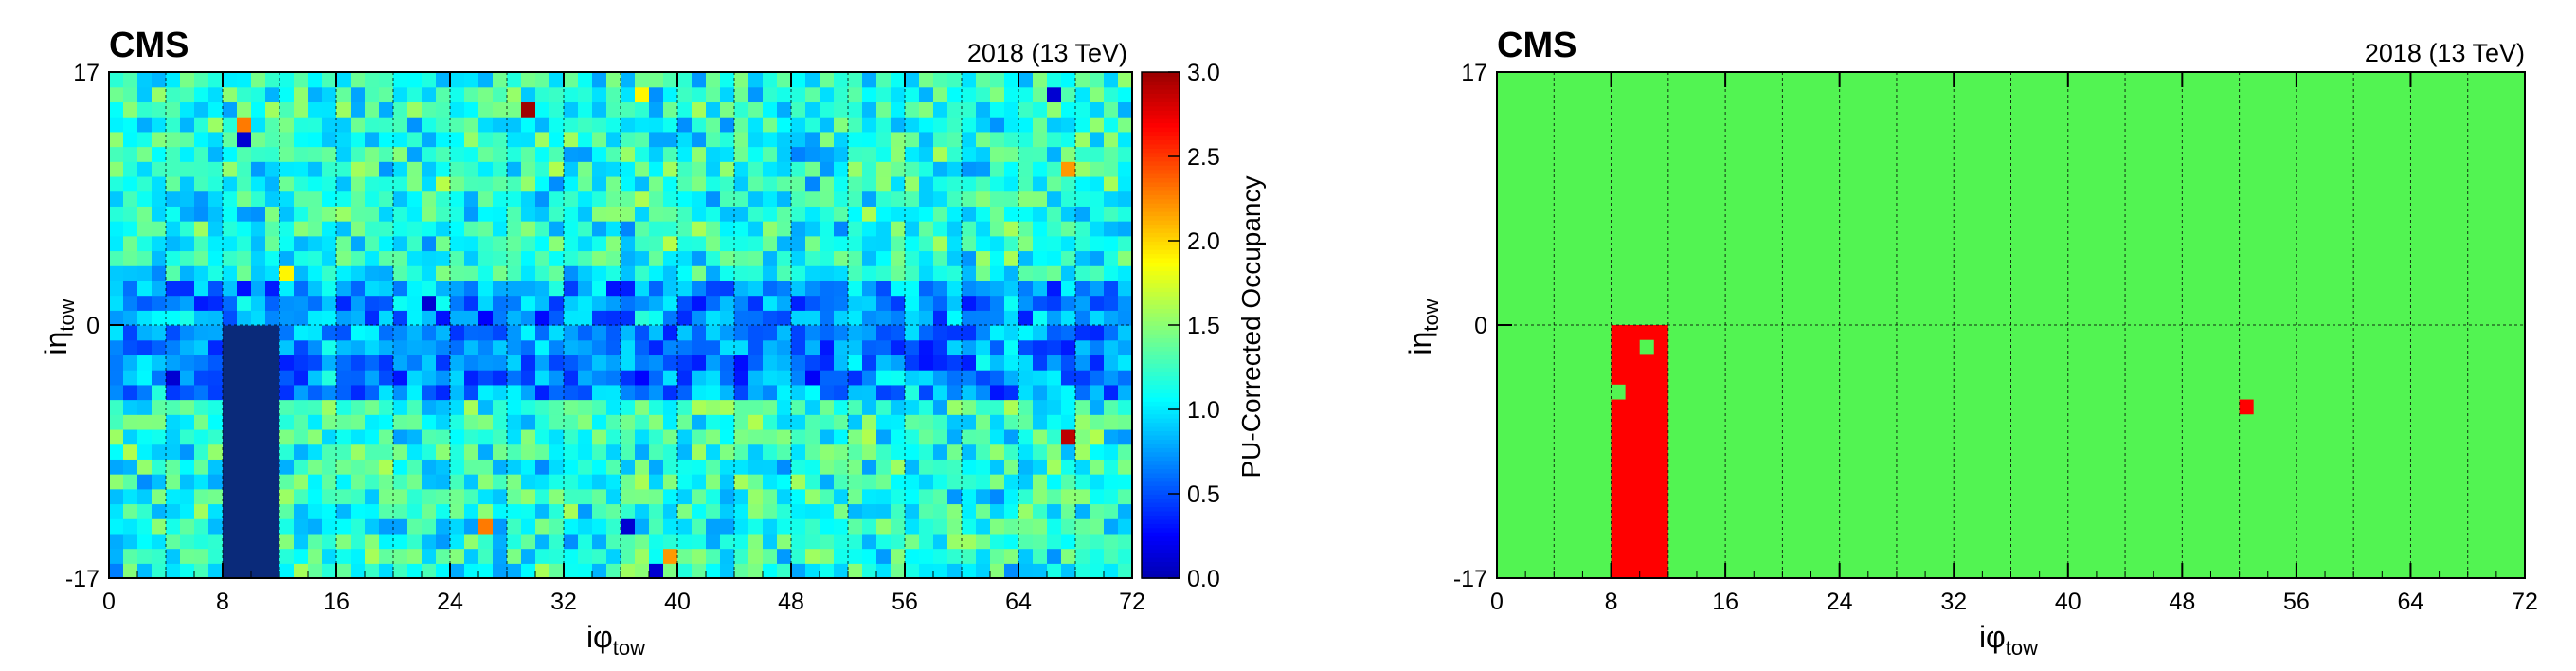 Image resolution: width=2576 pixels, height=671 pixels. I want to click on right-y-axis-label: iηtow, so click(1423, 326).